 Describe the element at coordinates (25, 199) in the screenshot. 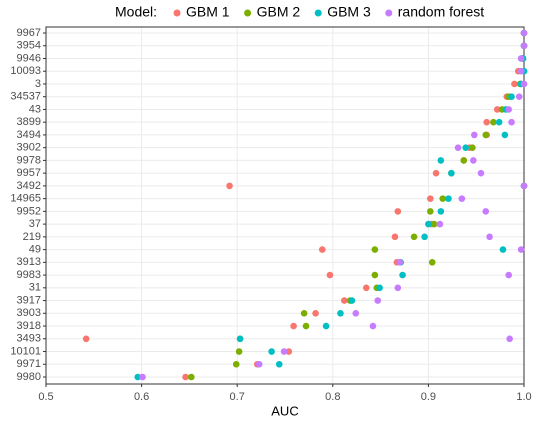

I see `y-tick-label: 14965` at that location.